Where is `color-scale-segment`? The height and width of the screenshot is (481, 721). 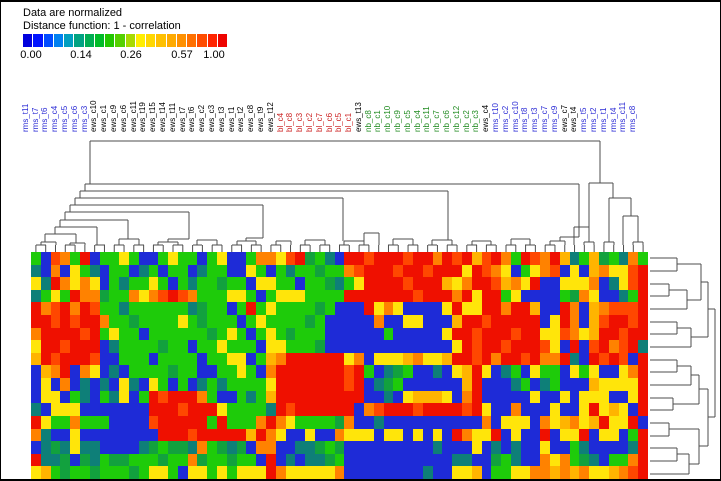
color-scale-segment is located at coordinates (212, 40).